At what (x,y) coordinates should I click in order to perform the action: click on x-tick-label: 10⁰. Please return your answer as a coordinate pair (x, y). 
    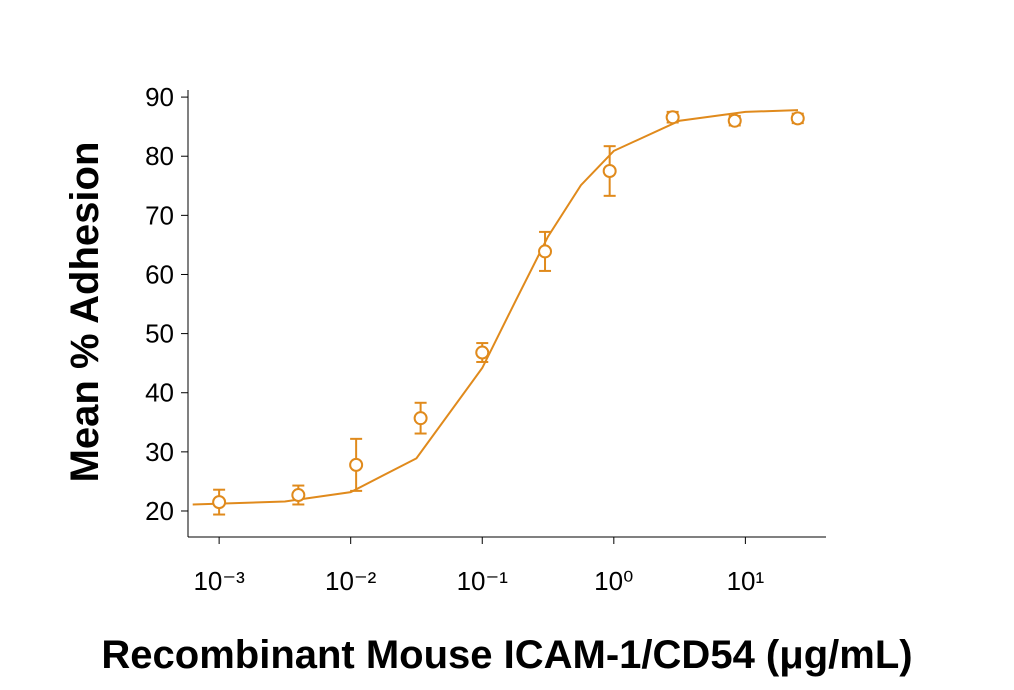
    Looking at the image, I should click on (613, 581).